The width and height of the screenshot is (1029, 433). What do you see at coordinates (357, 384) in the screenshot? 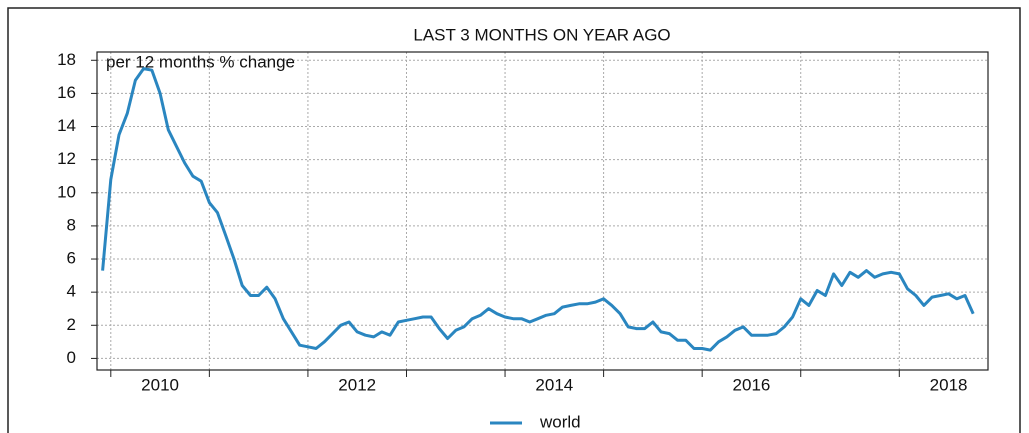
I see `x-tick-label: 2012` at bounding box center [357, 384].